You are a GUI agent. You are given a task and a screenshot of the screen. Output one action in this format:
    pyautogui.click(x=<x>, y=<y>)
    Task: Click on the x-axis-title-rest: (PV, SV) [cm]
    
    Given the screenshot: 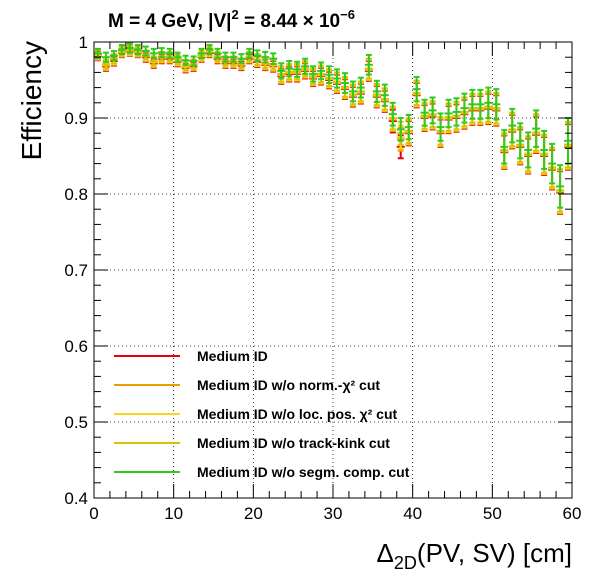 What is the action you would take?
    pyautogui.click(x=494, y=553)
    